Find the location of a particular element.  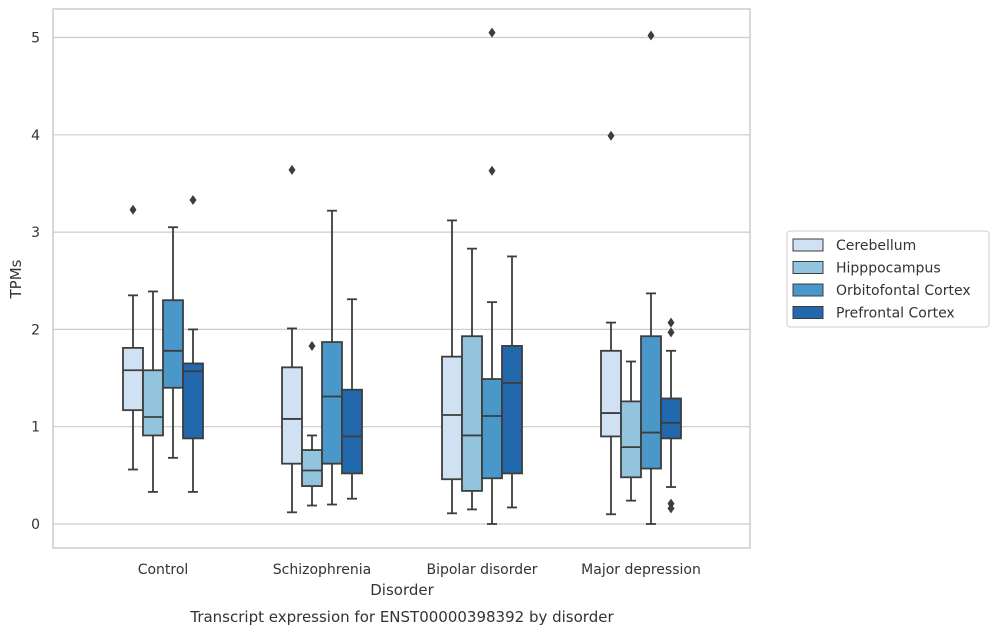

x-axis-label: Disorder is located at coordinates (402, 590).